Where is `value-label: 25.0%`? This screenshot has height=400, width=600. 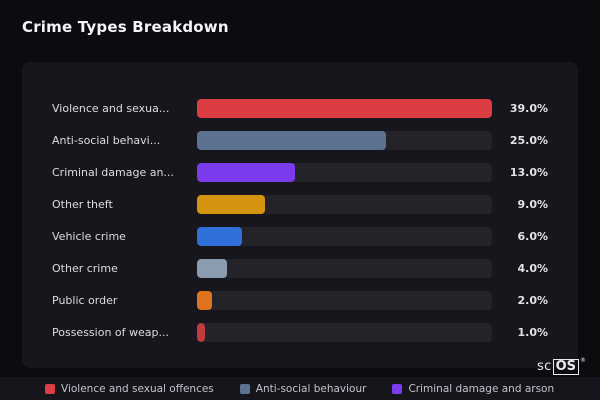
value-label: 25.0% is located at coordinates (528, 140).